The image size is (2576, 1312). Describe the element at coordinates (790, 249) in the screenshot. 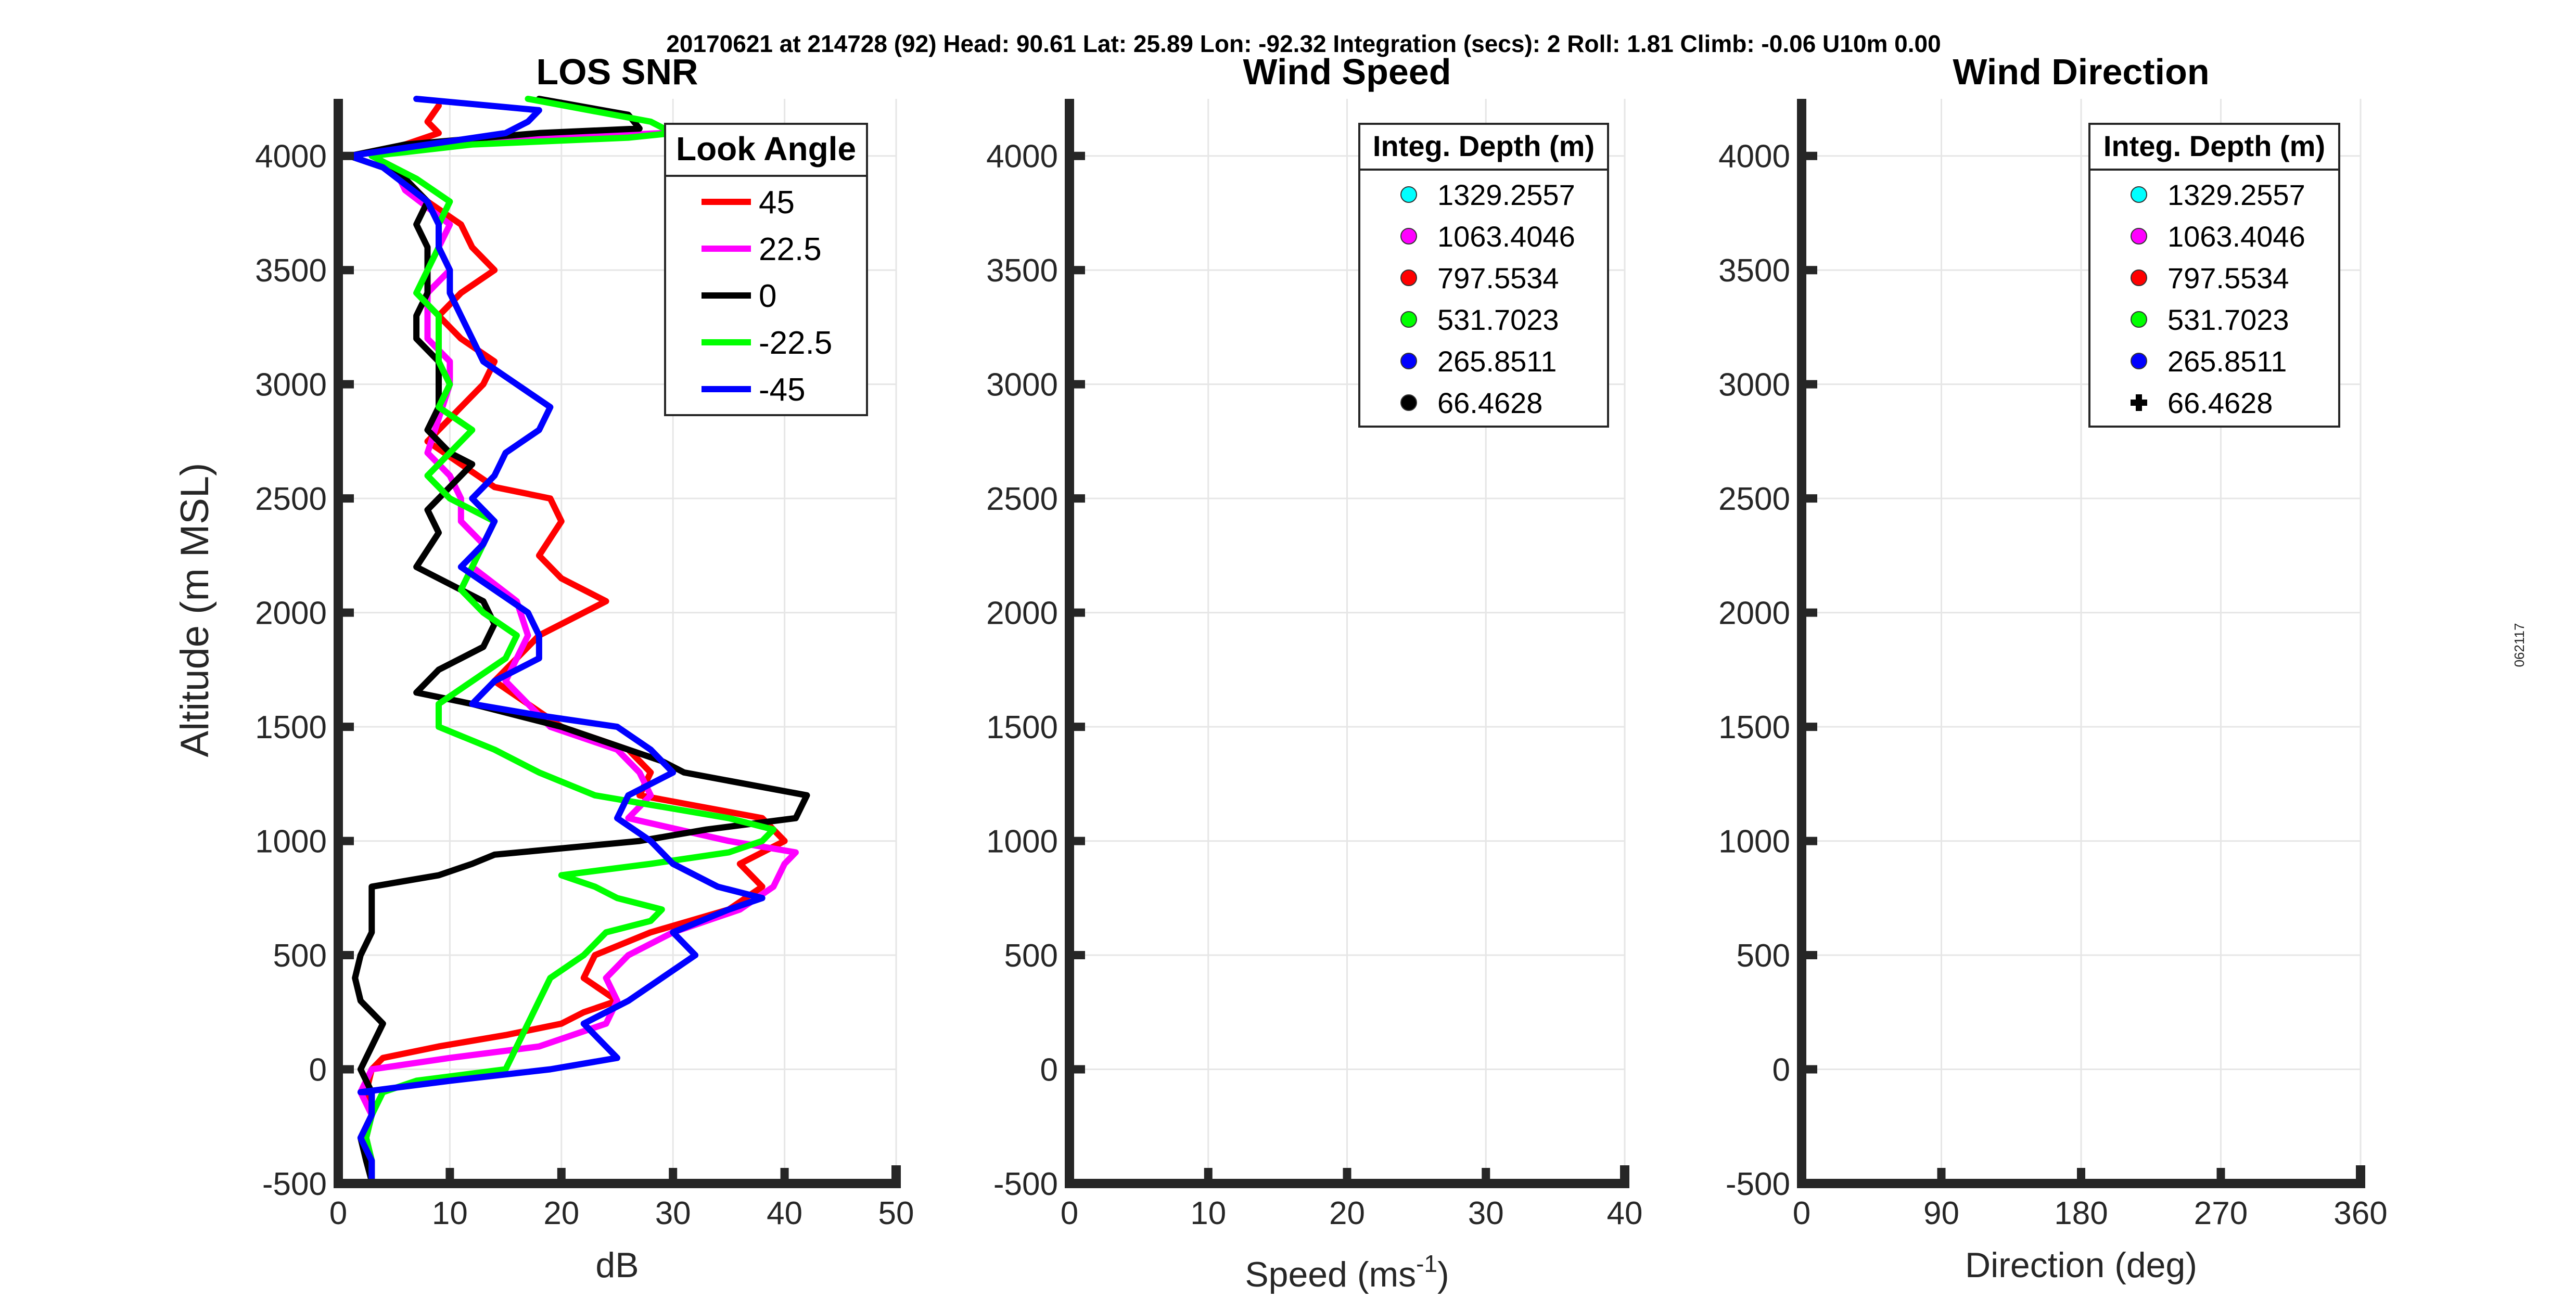

I see `legend-label: 22.5` at that location.